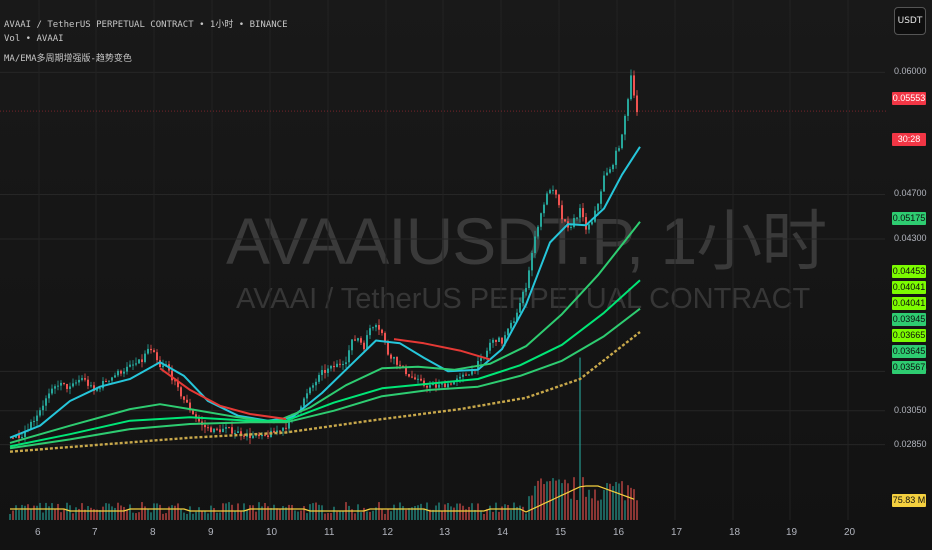 Image resolution: width=932 pixels, height=550 pixels. What do you see at coordinates (792, 532) in the screenshot?
I see `x-tick-label: 19` at bounding box center [792, 532].